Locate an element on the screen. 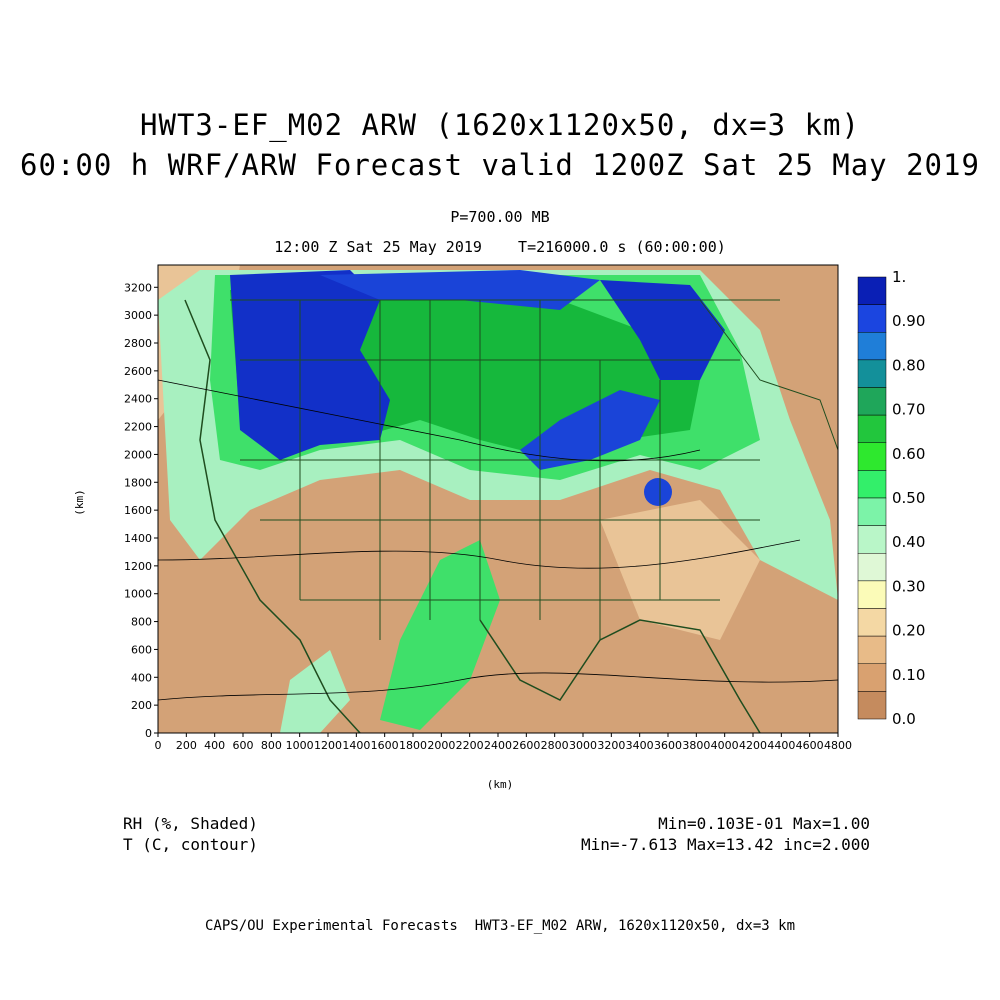 Image resolution: width=1000 pixels, height=1000 pixels. x-tick-label: 3200 is located at coordinates (611, 745).